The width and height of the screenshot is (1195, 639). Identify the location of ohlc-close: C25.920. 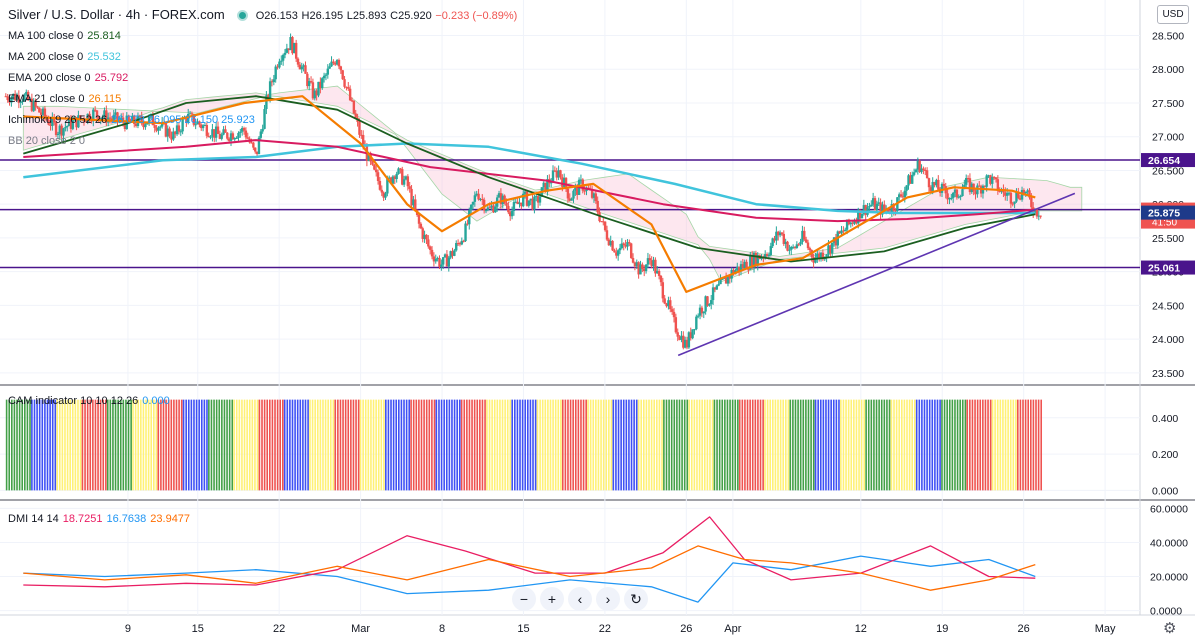
(411, 16).